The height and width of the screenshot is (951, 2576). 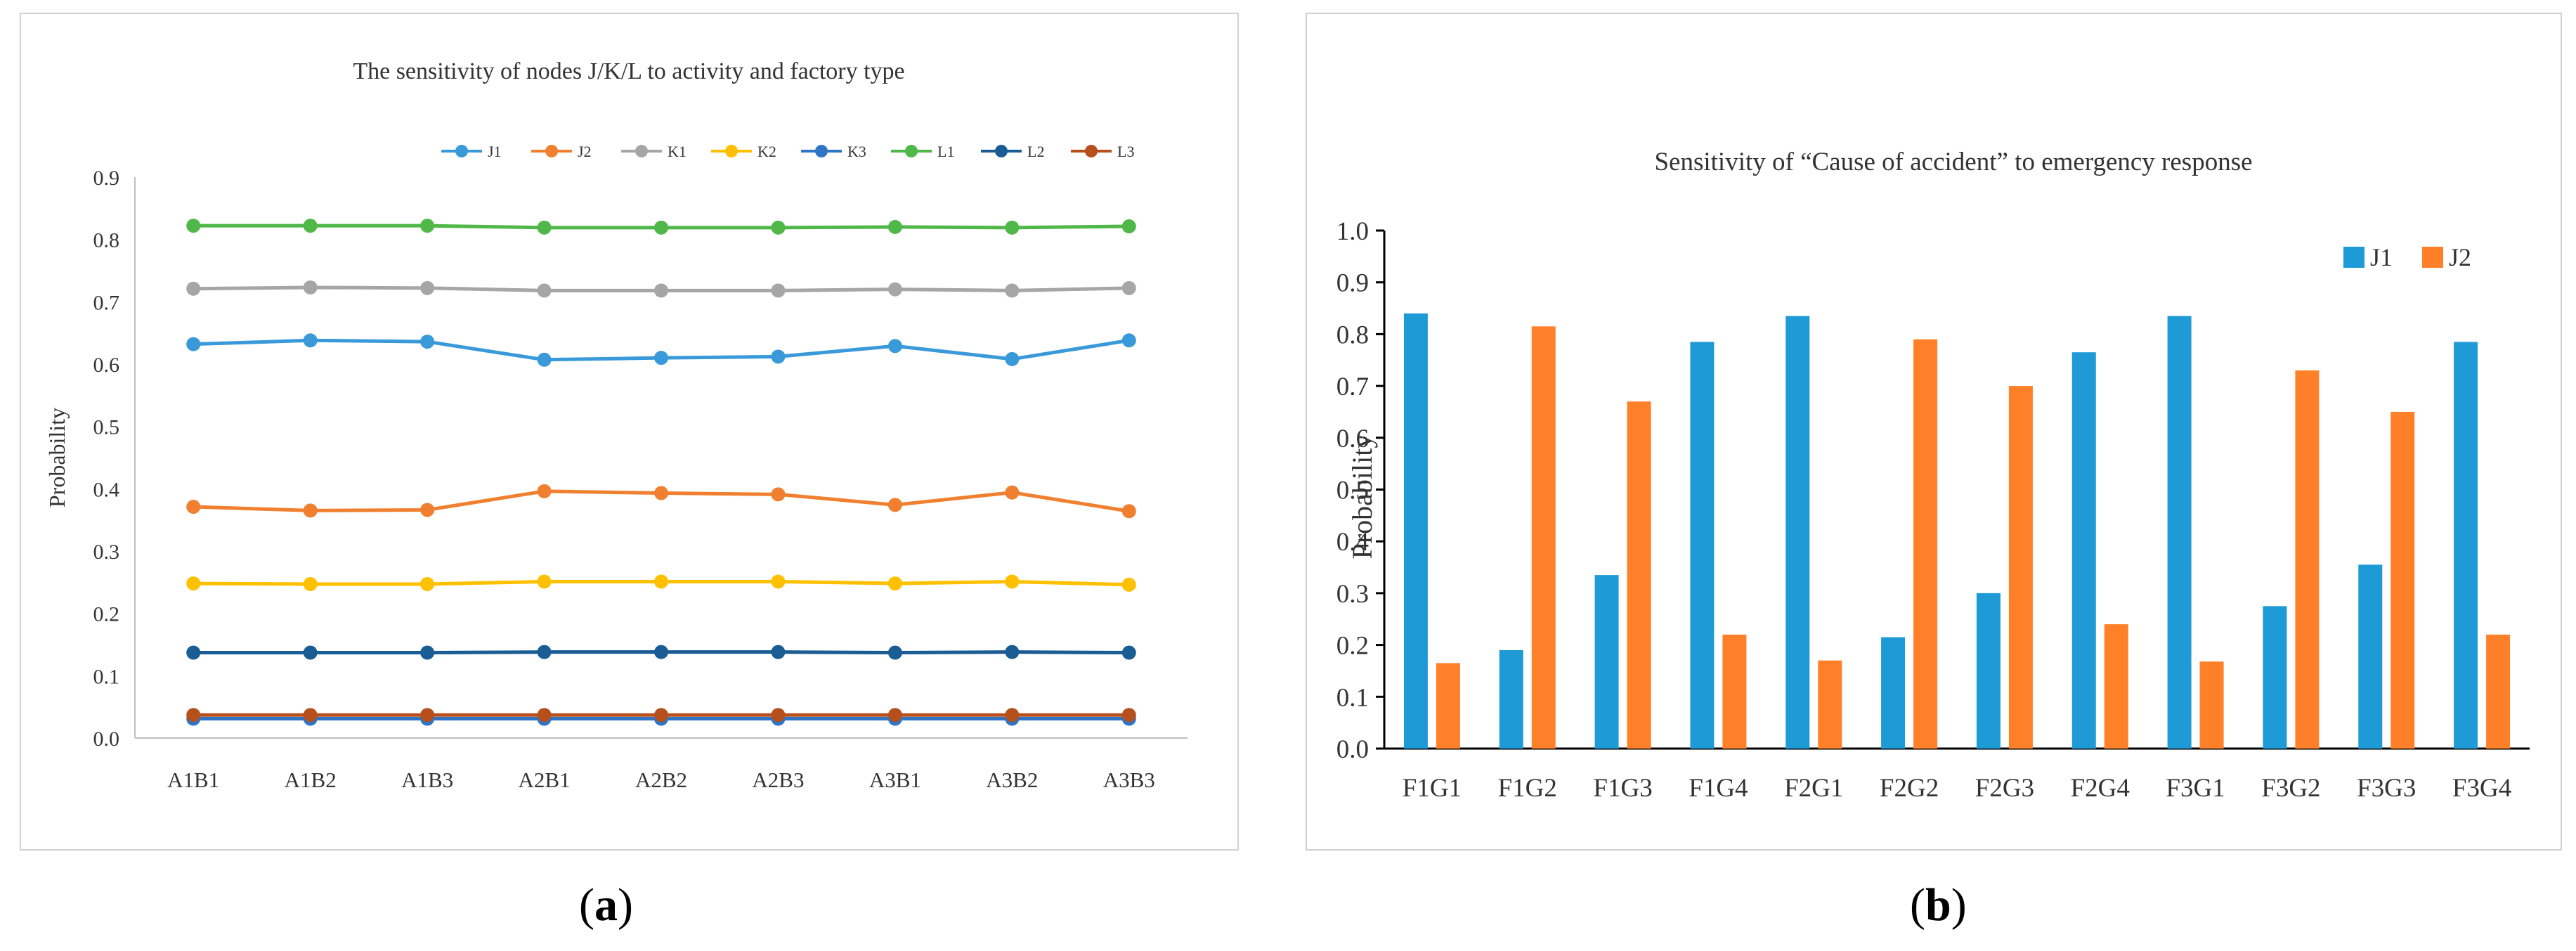 What do you see at coordinates (2004, 788) in the screenshot?
I see `x-tick-label: F2G3` at bounding box center [2004, 788].